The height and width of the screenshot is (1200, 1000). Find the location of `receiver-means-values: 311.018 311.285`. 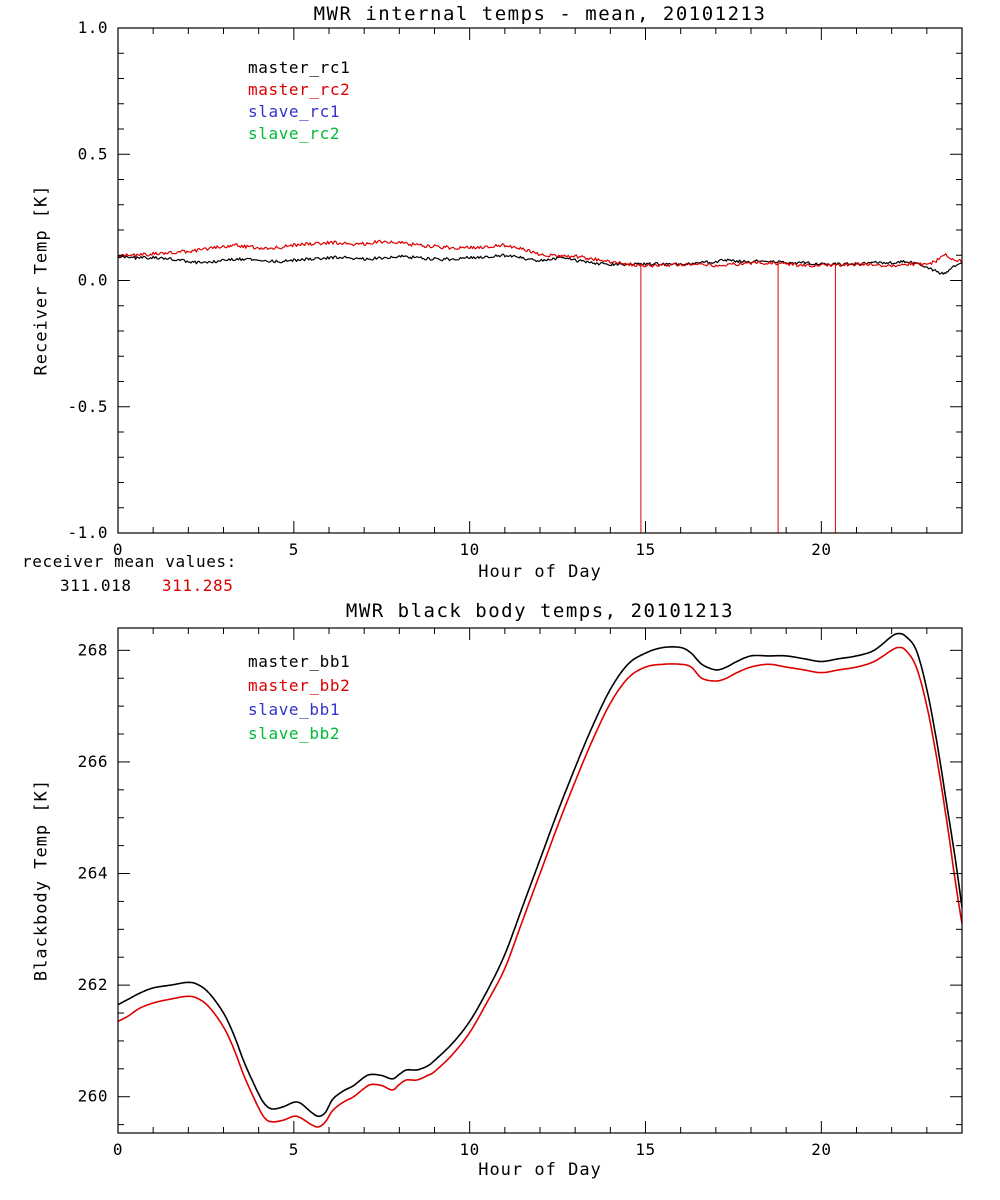

receiver-means-values: 311.018 311.285 is located at coordinates (157, 585).